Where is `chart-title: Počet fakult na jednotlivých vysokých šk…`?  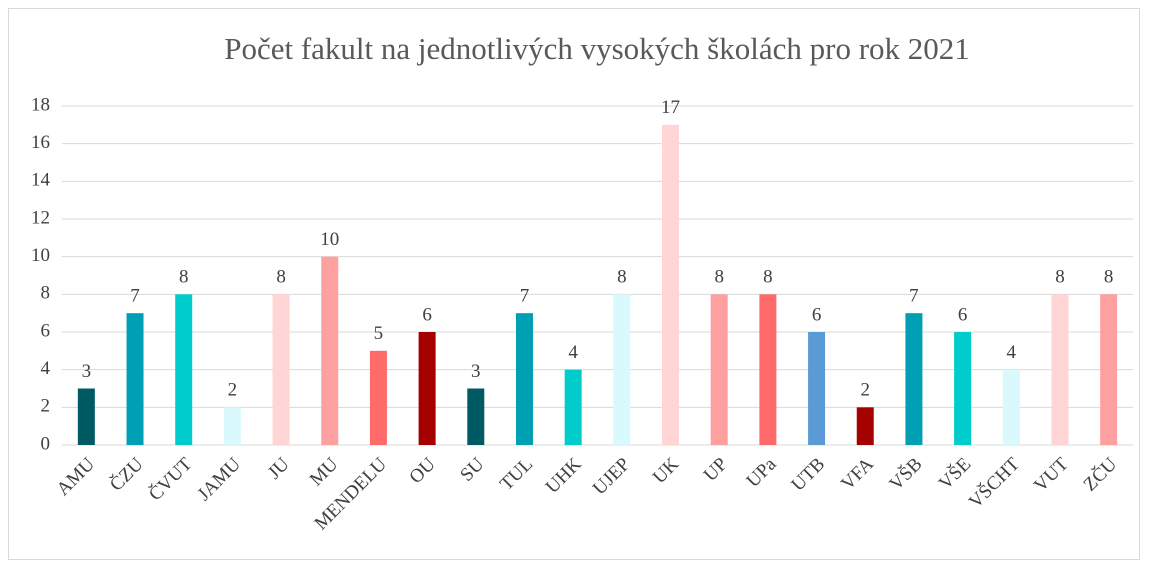 chart-title: Počet fakult na jednotlivých vysokých šk… is located at coordinates (597, 48).